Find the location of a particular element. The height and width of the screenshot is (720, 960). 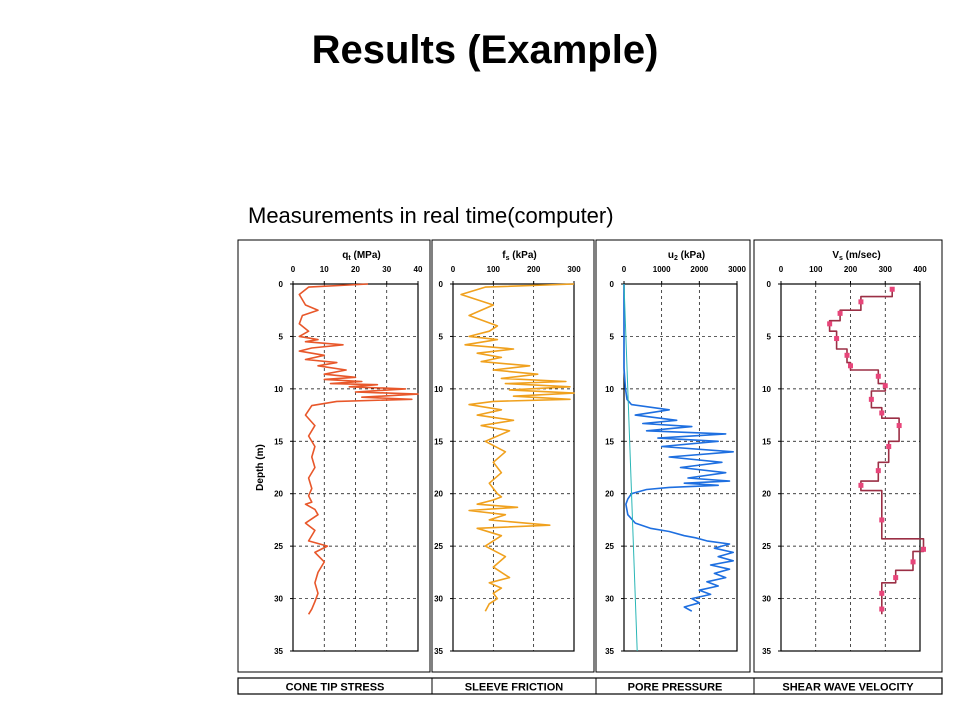

chart-panel-1: 0 10 20 30 40 0 5 10 15 20 25 30 35 qt (MPa) Depth (m) is located at coordinates (339, 453).